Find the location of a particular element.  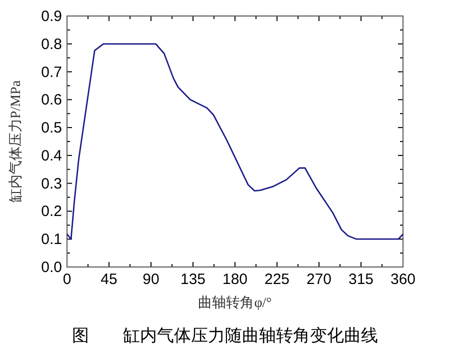

y-axis-title: 缸内气体压力P/MPa is located at coordinates (16, 141).